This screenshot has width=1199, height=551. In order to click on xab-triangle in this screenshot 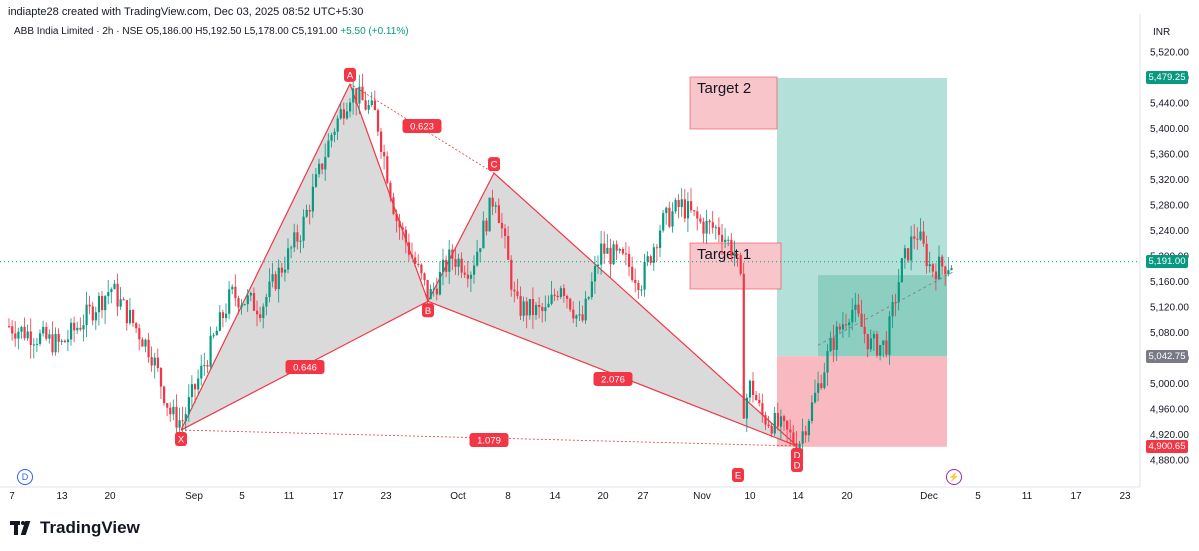, I will do `click(304, 257)`.